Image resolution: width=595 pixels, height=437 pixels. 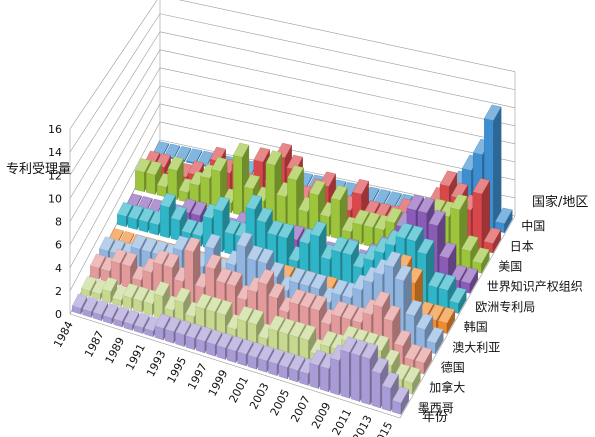 I want to click on series-label: 欧洲专利局, so click(x=505, y=306).